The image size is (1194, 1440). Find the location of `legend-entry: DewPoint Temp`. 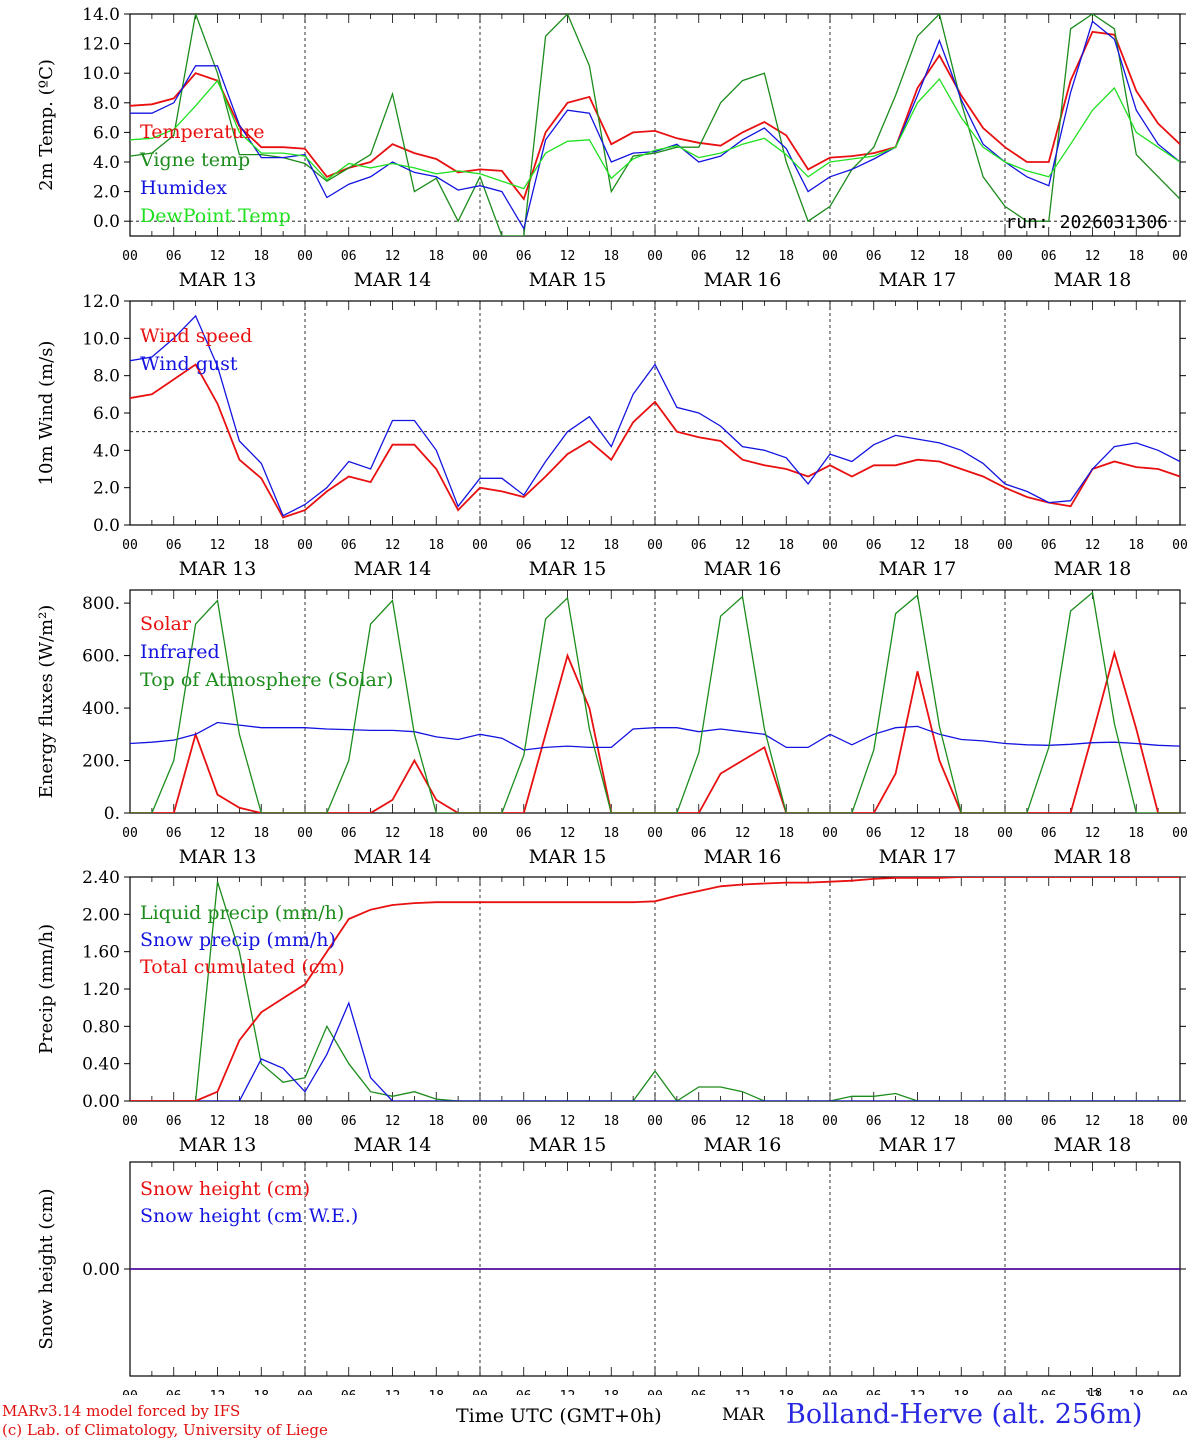

legend-entry: DewPoint Temp is located at coordinates (215, 216).